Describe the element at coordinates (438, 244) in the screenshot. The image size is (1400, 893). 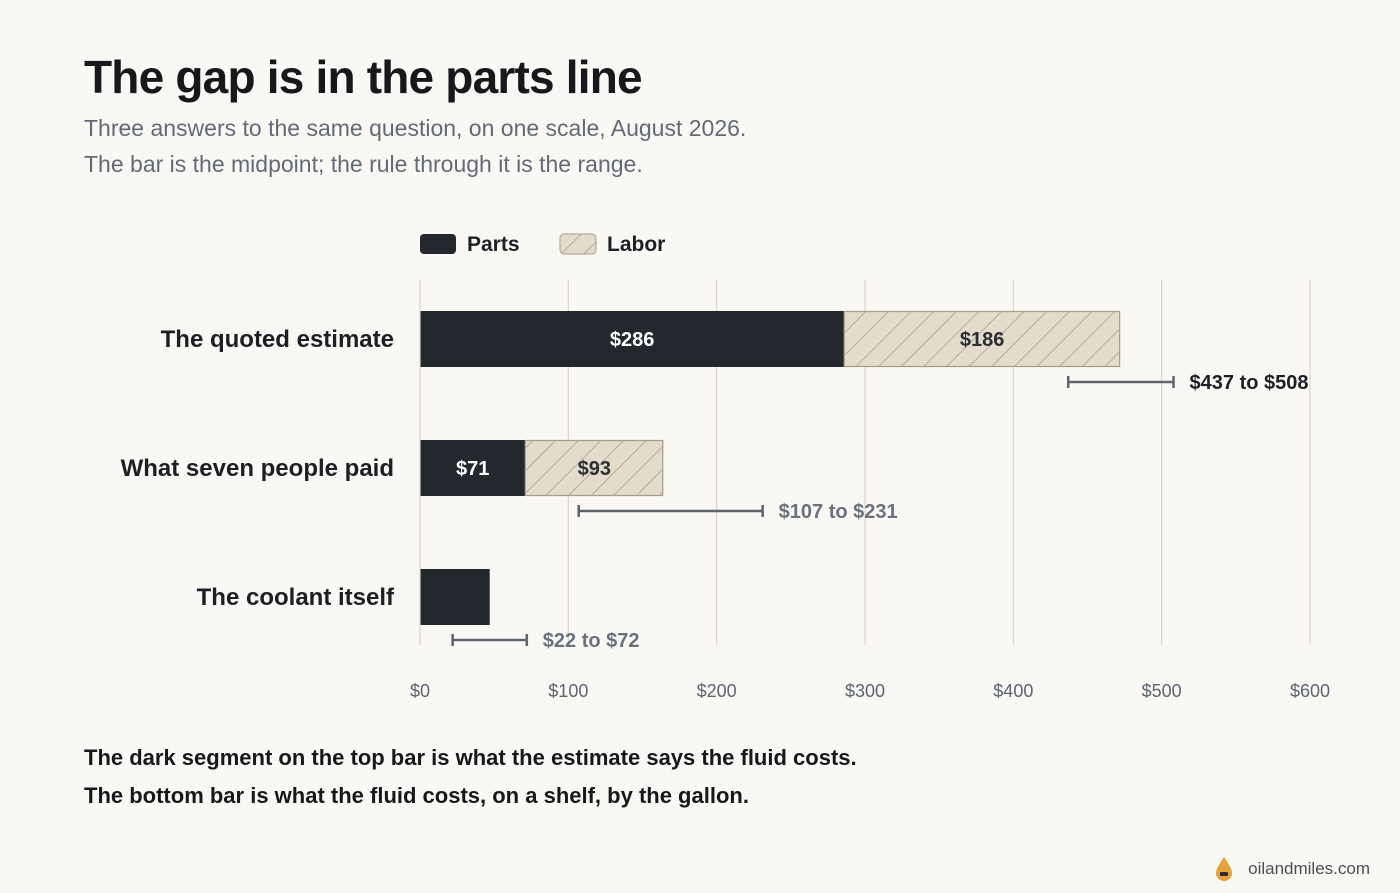
I see `legend-swatch-parts` at that location.